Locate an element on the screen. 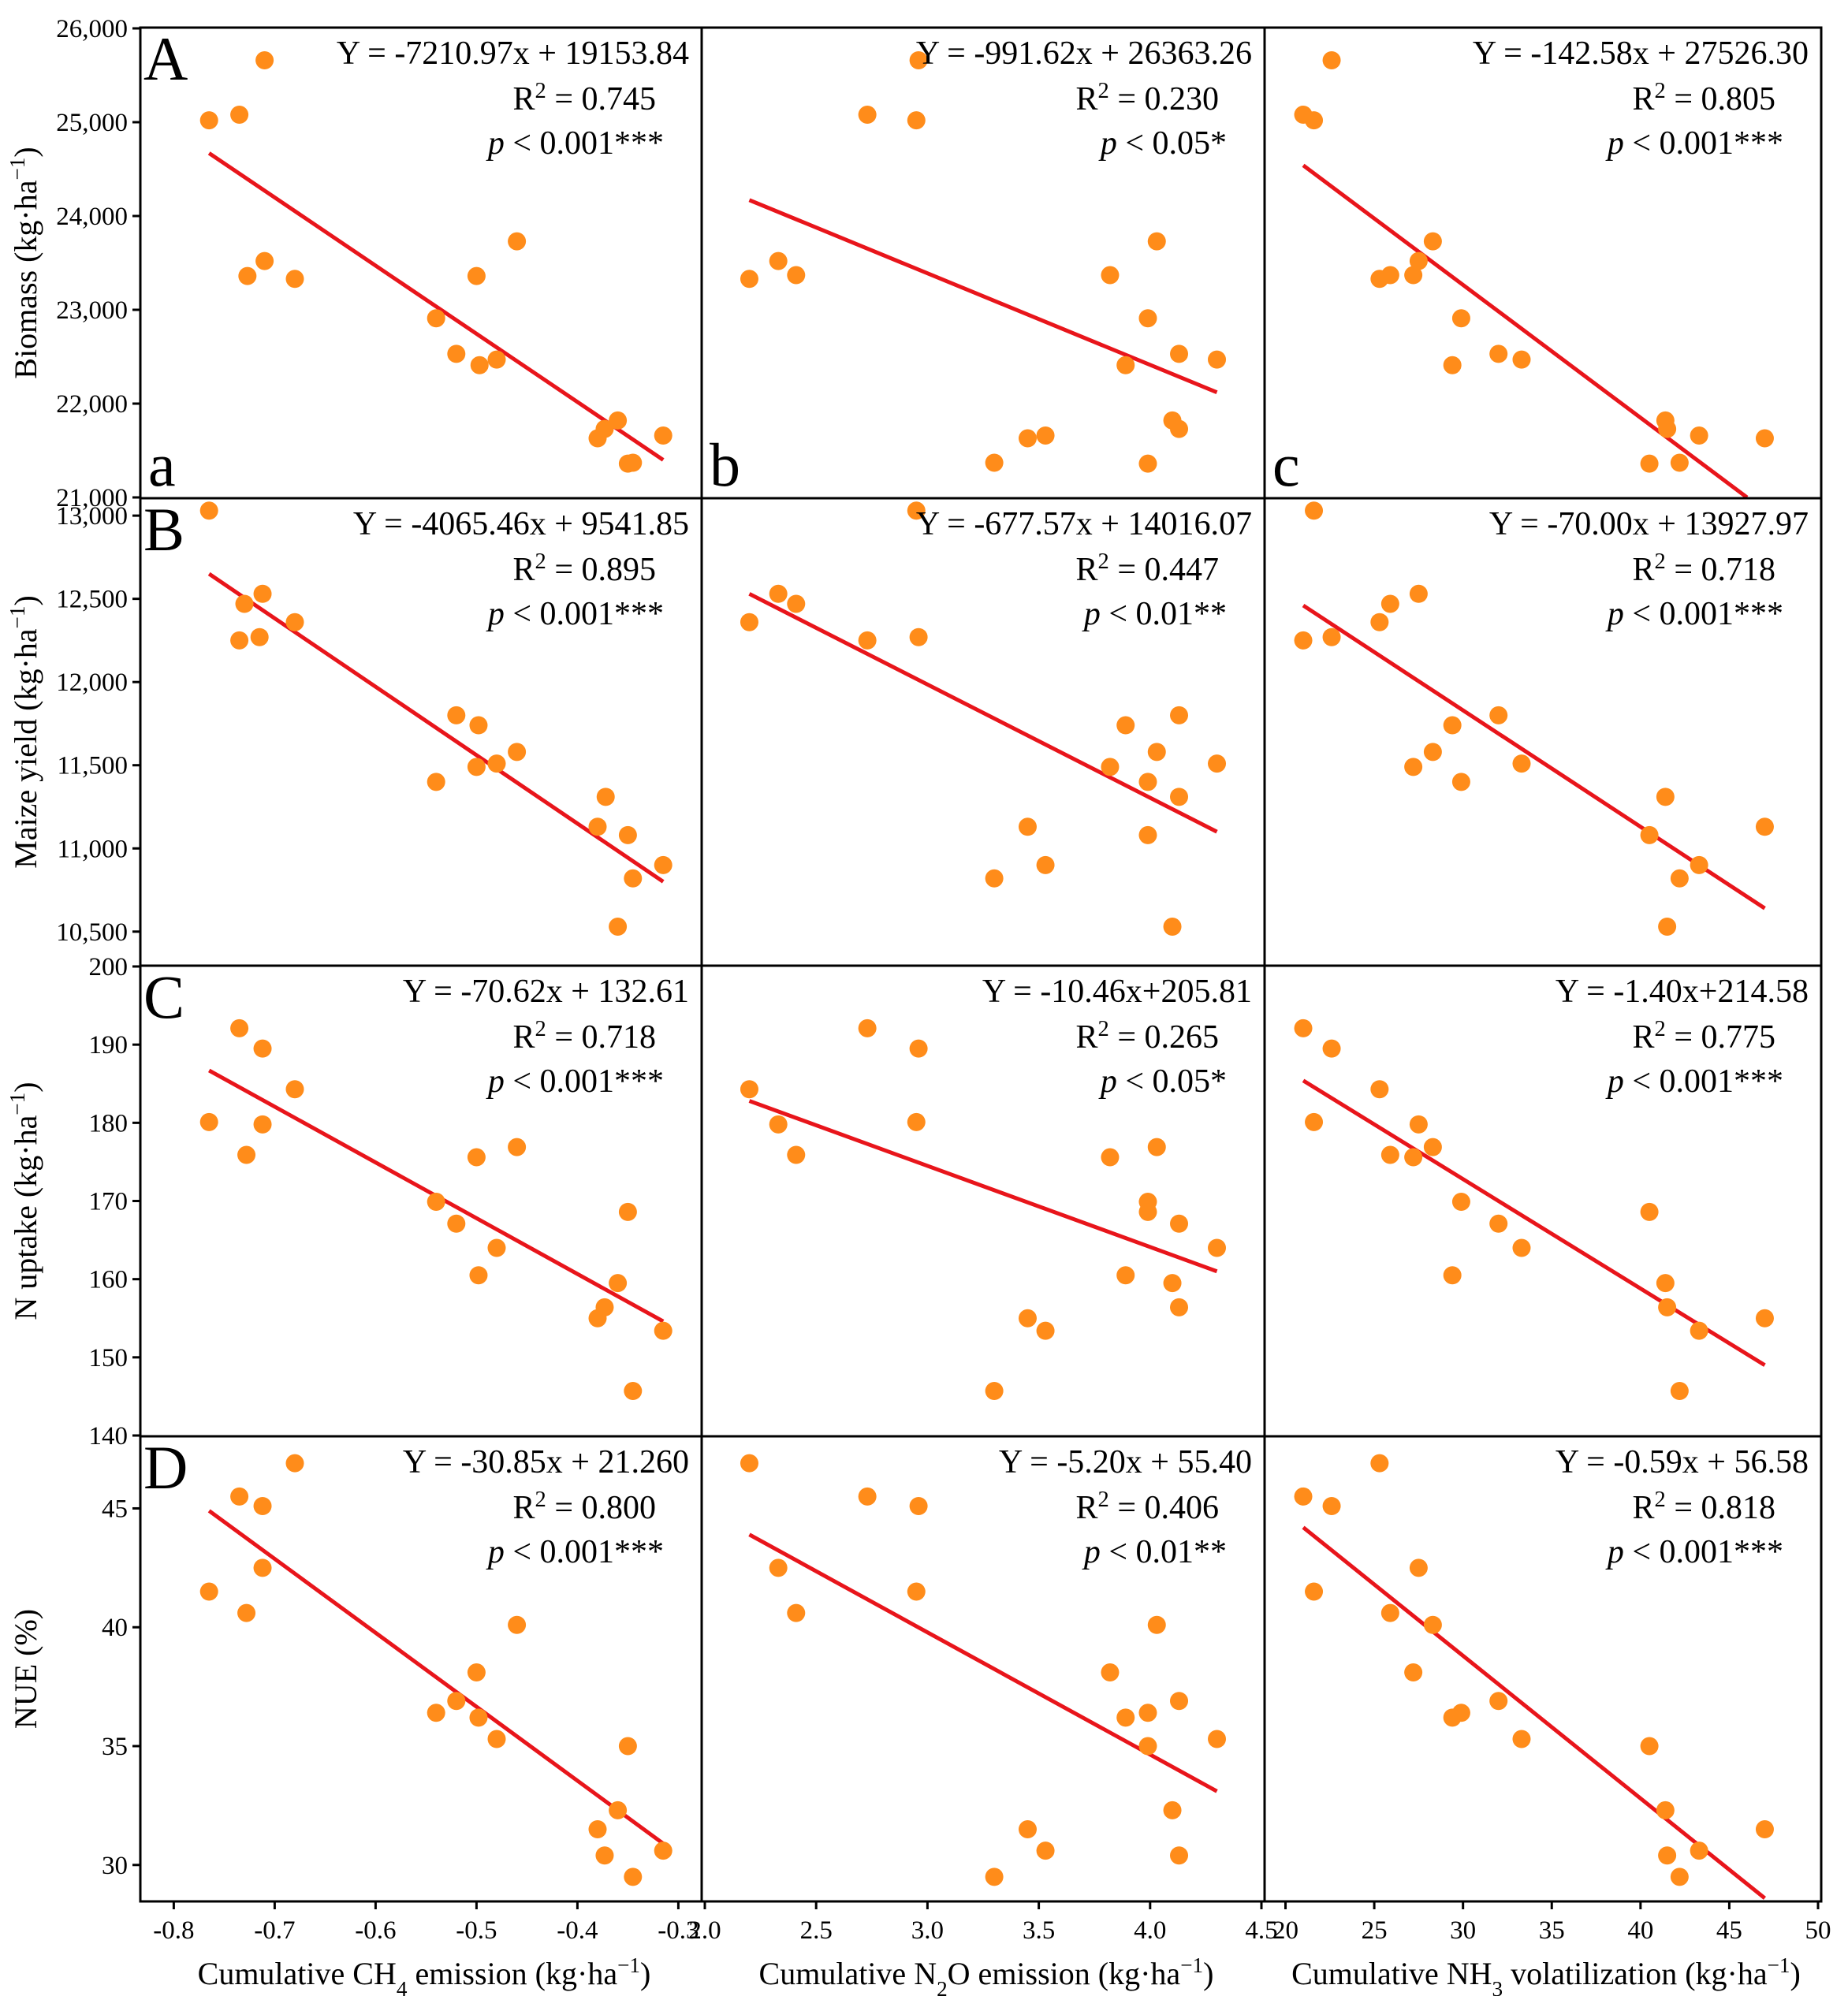  x-axis-title: Cumulative N2O emission (kg·ha−1) is located at coordinates (986, 1974).